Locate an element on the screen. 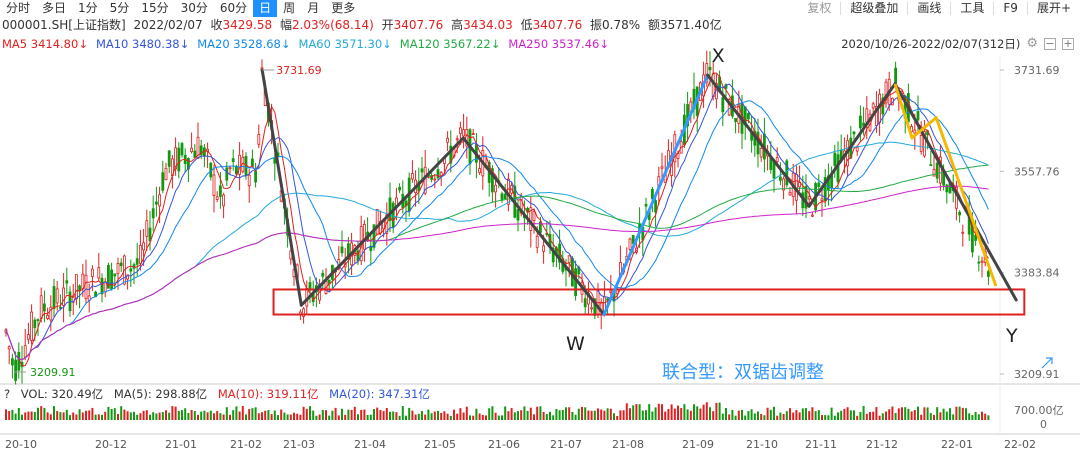  toolbar-button: 展开+ is located at coordinates (1053, 8).